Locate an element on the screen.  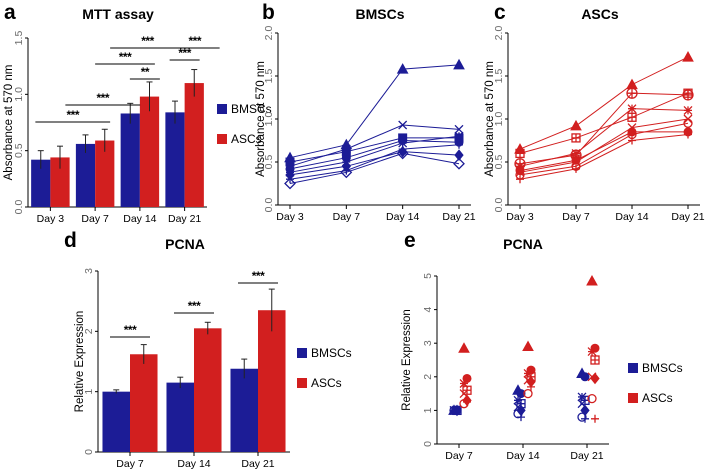
y-tick-label-c: 1.5 is located at coordinates (499, 76).